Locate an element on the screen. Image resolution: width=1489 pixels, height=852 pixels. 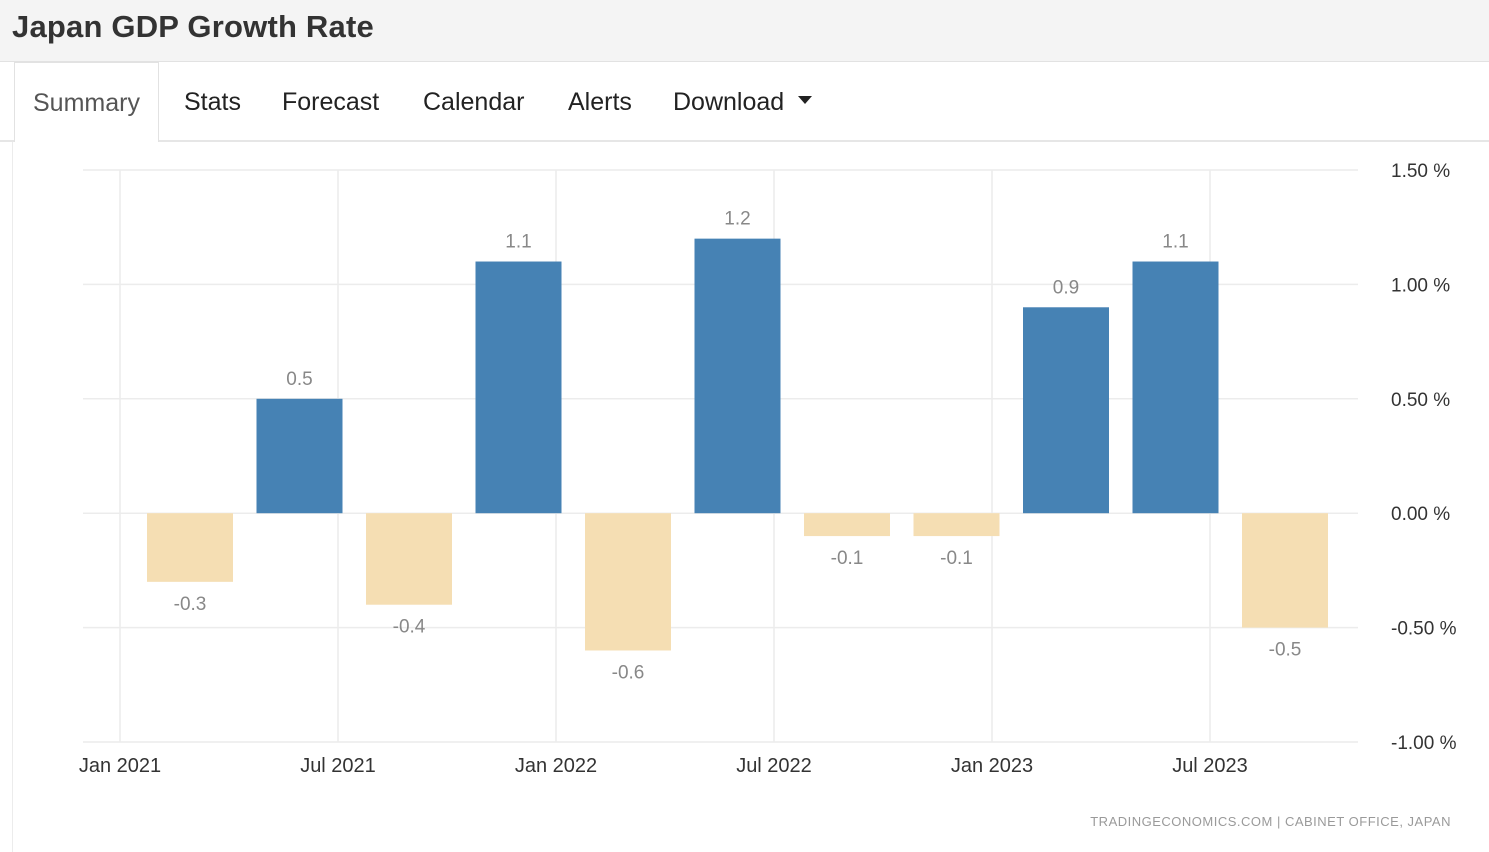
data-label: -0.6 is located at coordinates (628, 672).